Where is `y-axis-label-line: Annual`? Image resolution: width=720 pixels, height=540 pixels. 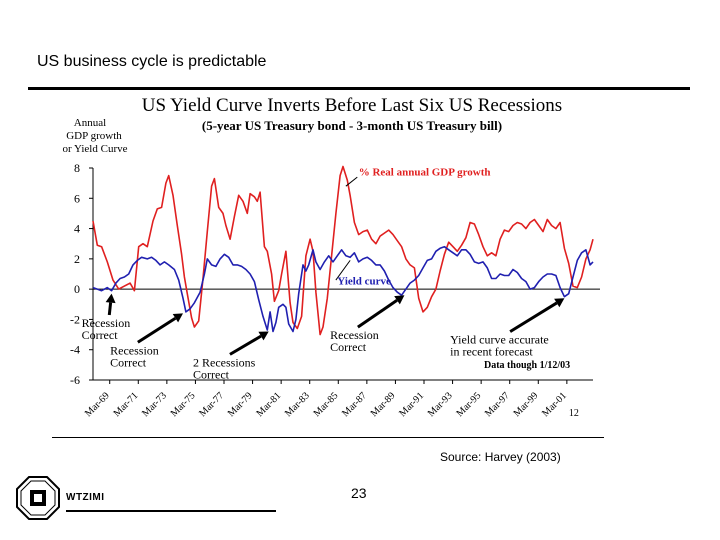 y-axis-label-line: Annual is located at coordinates (90, 123).